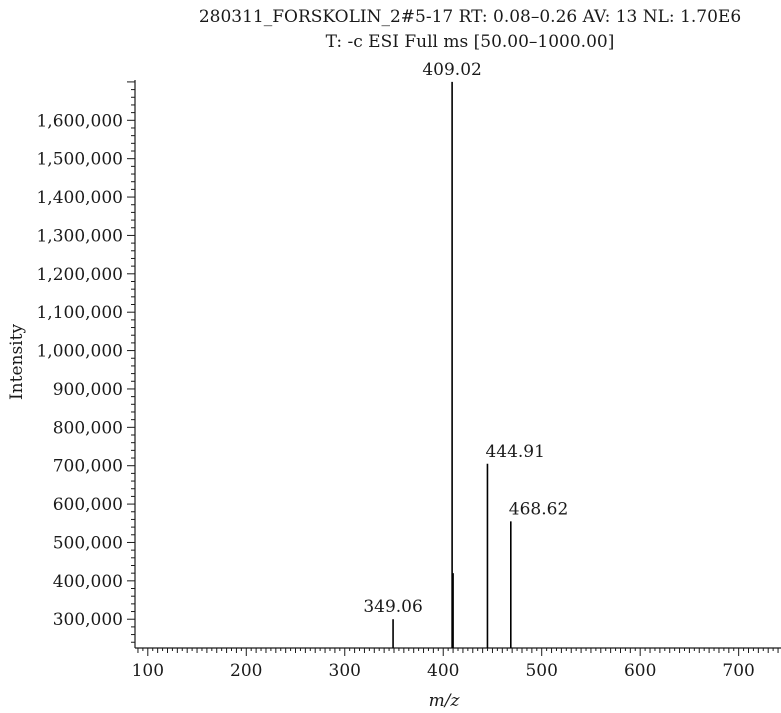 This screenshot has height=713, width=781. Describe the element at coordinates (88, 467) in the screenshot. I see `y-tick-label: 700,000` at that location.